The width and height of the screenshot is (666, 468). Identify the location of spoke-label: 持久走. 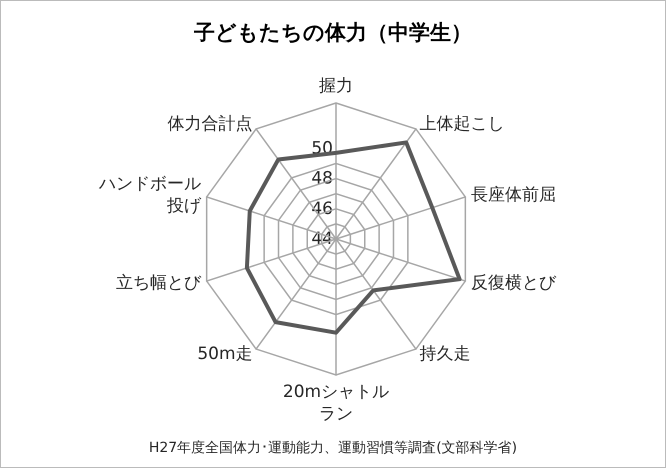
(444, 354).